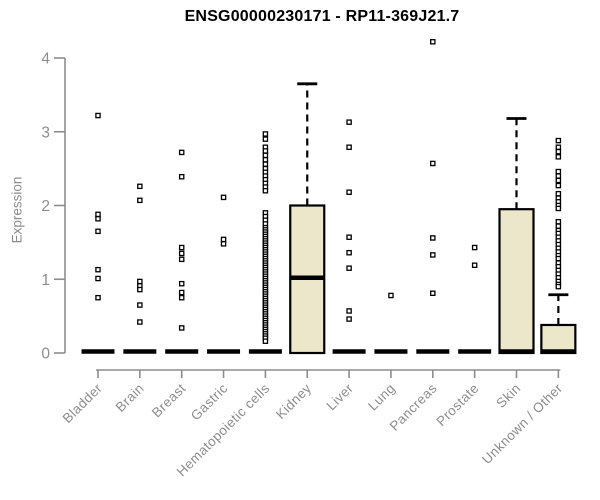 The width and height of the screenshot is (600, 500). I want to click on x-tick-label: Unknown / Other, so click(522, 423).